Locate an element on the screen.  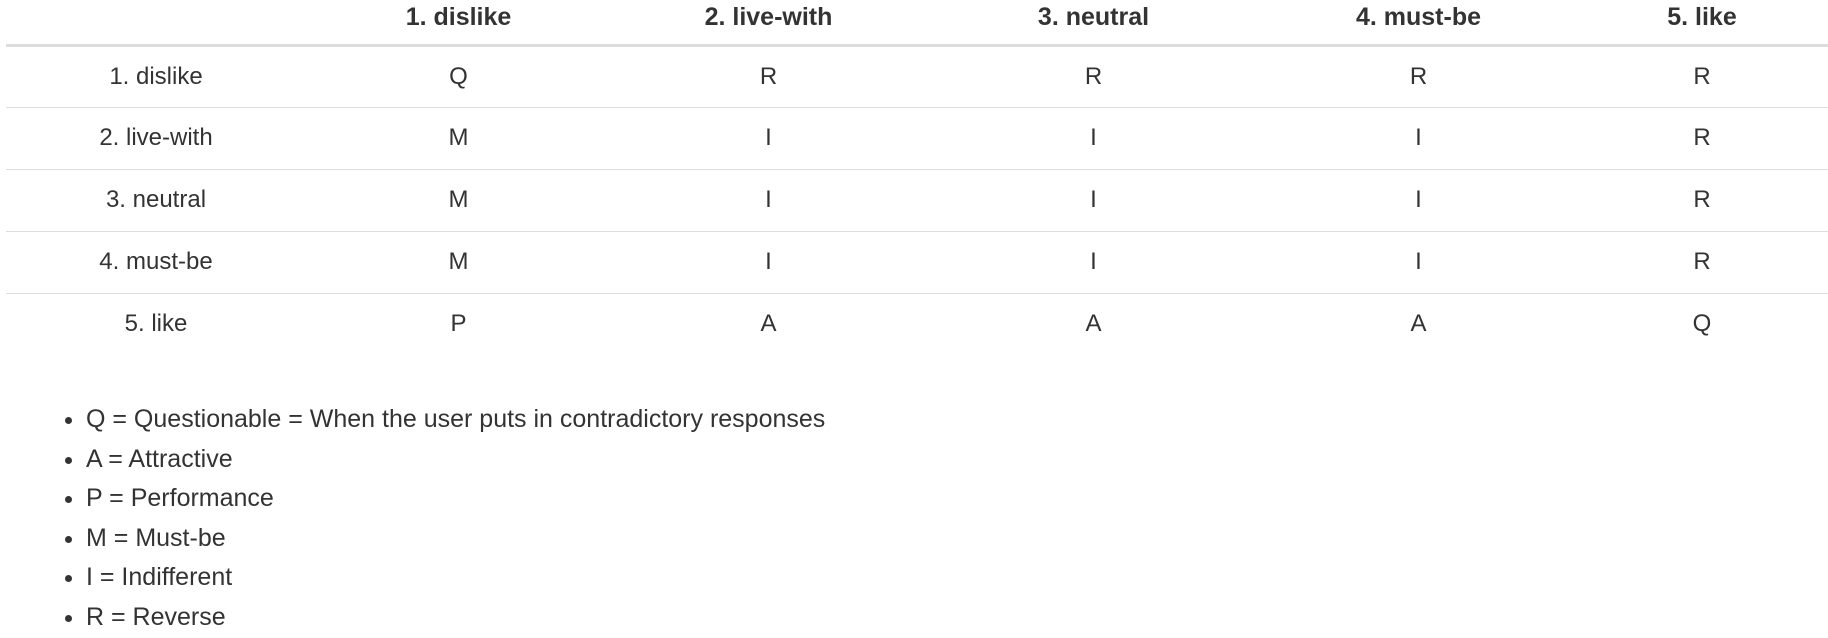
legend-item: R = Reverse is located at coordinates (455, 618).